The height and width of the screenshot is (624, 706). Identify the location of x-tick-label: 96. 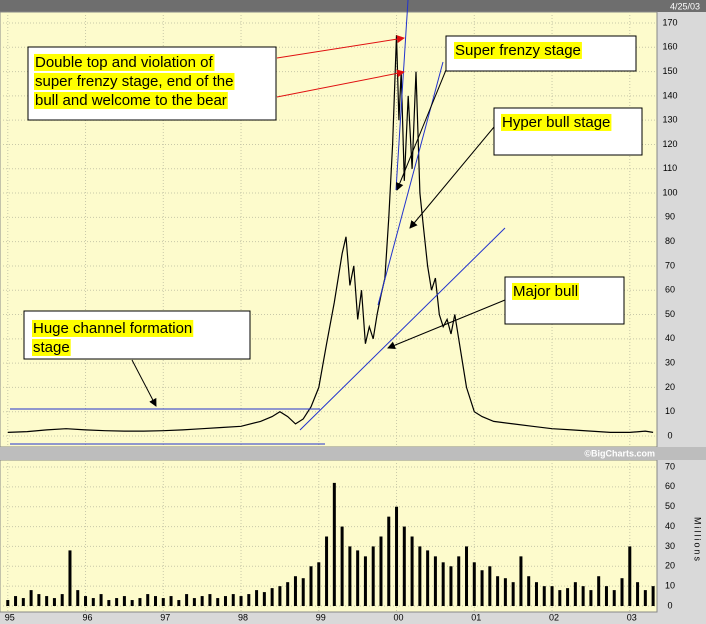
(88, 617).